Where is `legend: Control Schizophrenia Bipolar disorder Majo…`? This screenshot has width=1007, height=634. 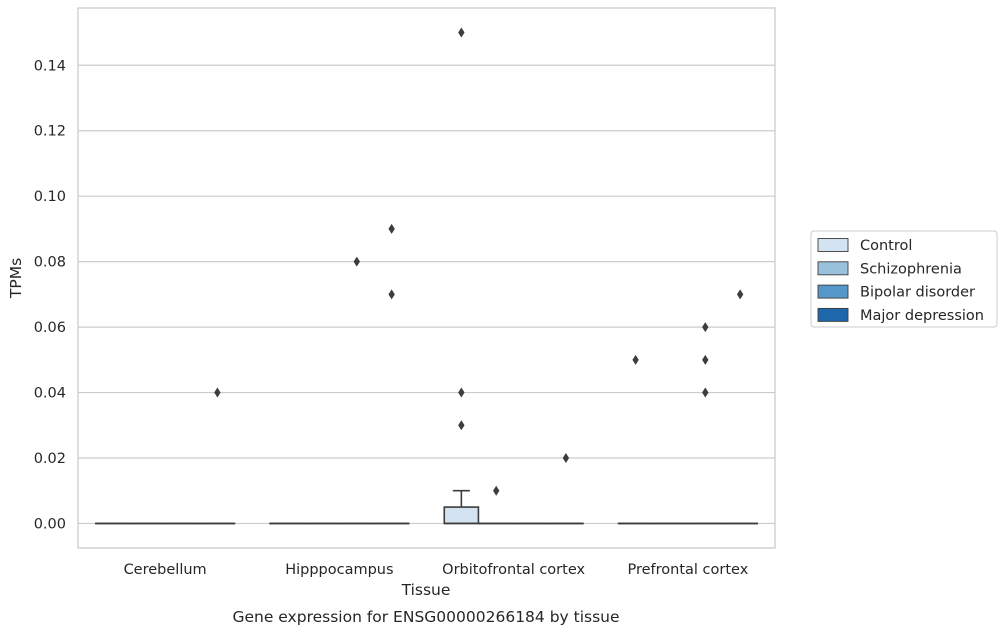
legend: Control Schizophrenia Bipolar disorder Majo… is located at coordinates (904, 279).